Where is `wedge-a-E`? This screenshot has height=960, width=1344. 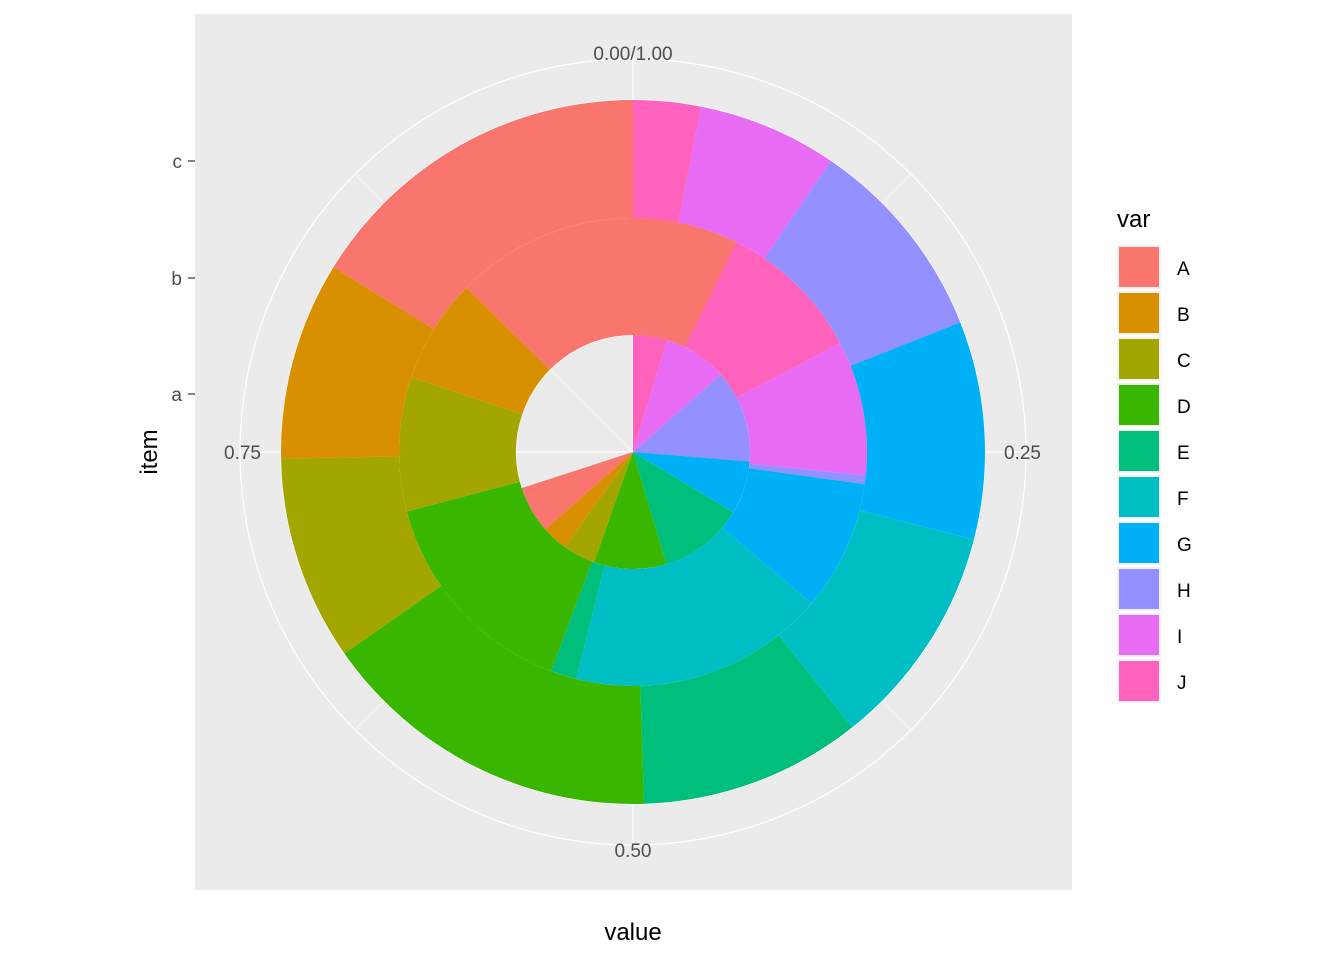 wedge-a-E is located at coordinates (683, 508).